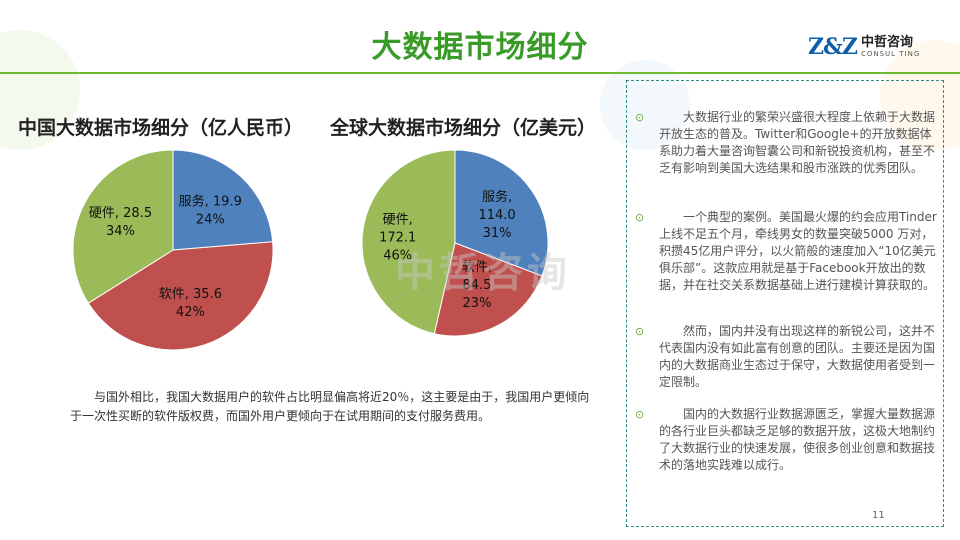 Image resolution: width=960 pixels, height=540 pixels. What do you see at coordinates (833, 47) in the screenshot?
I see `logo-mark: Z&Z` at bounding box center [833, 47].